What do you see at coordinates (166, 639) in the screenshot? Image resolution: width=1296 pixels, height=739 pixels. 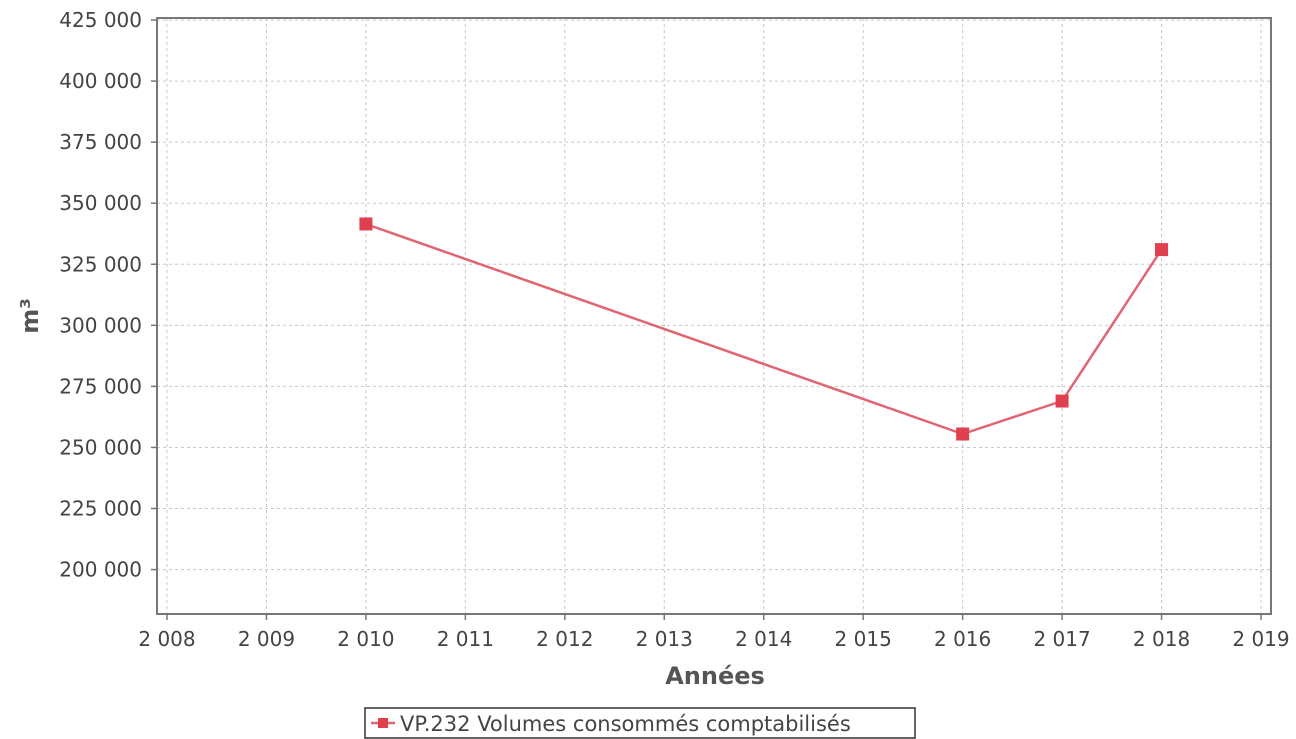 I see `x-tick-label: 2 008` at bounding box center [166, 639].